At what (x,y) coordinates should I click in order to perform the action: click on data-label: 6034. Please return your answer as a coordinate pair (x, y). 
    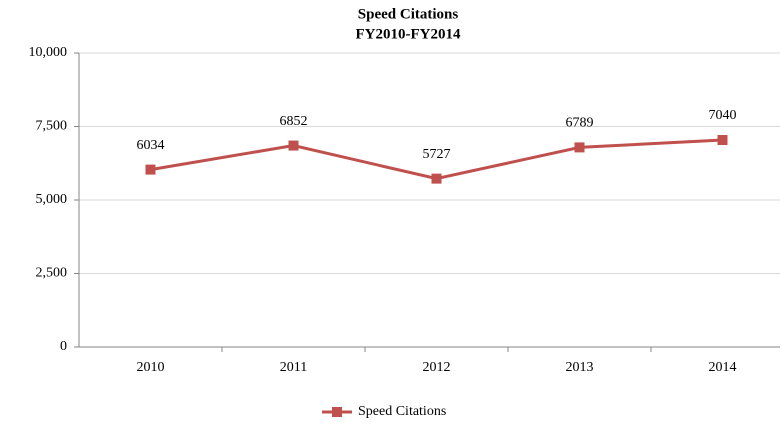
    Looking at the image, I should click on (151, 145).